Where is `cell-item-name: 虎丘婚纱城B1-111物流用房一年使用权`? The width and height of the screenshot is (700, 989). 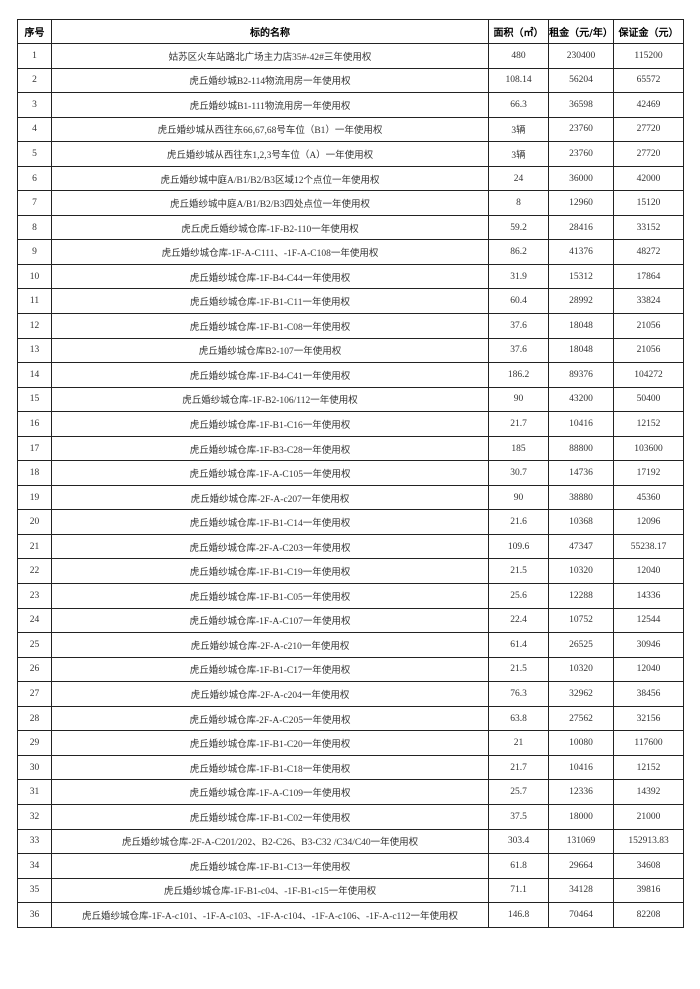 cell-item-name: 虎丘婚纱城B1-111物流用房一年使用权 is located at coordinates (270, 105).